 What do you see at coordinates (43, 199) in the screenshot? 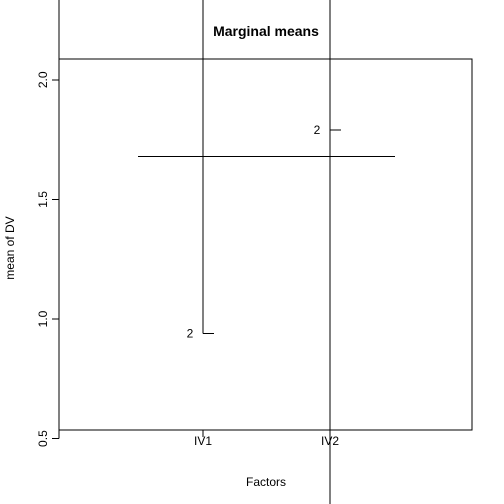
I see `y-tick-label: 1.5` at bounding box center [43, 199].